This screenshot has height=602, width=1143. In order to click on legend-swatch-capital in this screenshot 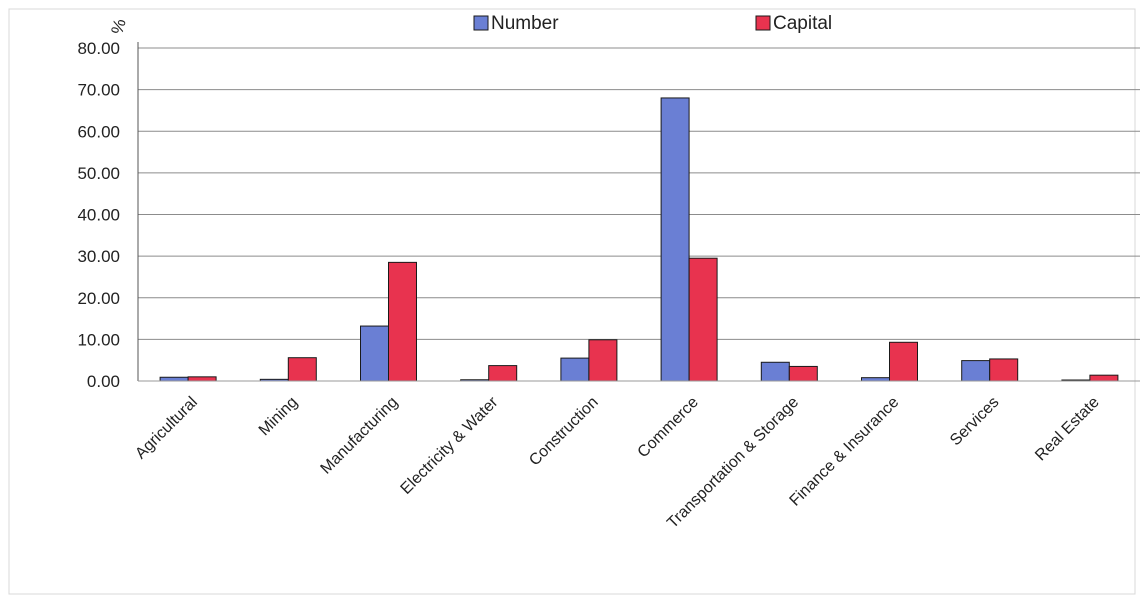, I will do `click(763, 23)`.